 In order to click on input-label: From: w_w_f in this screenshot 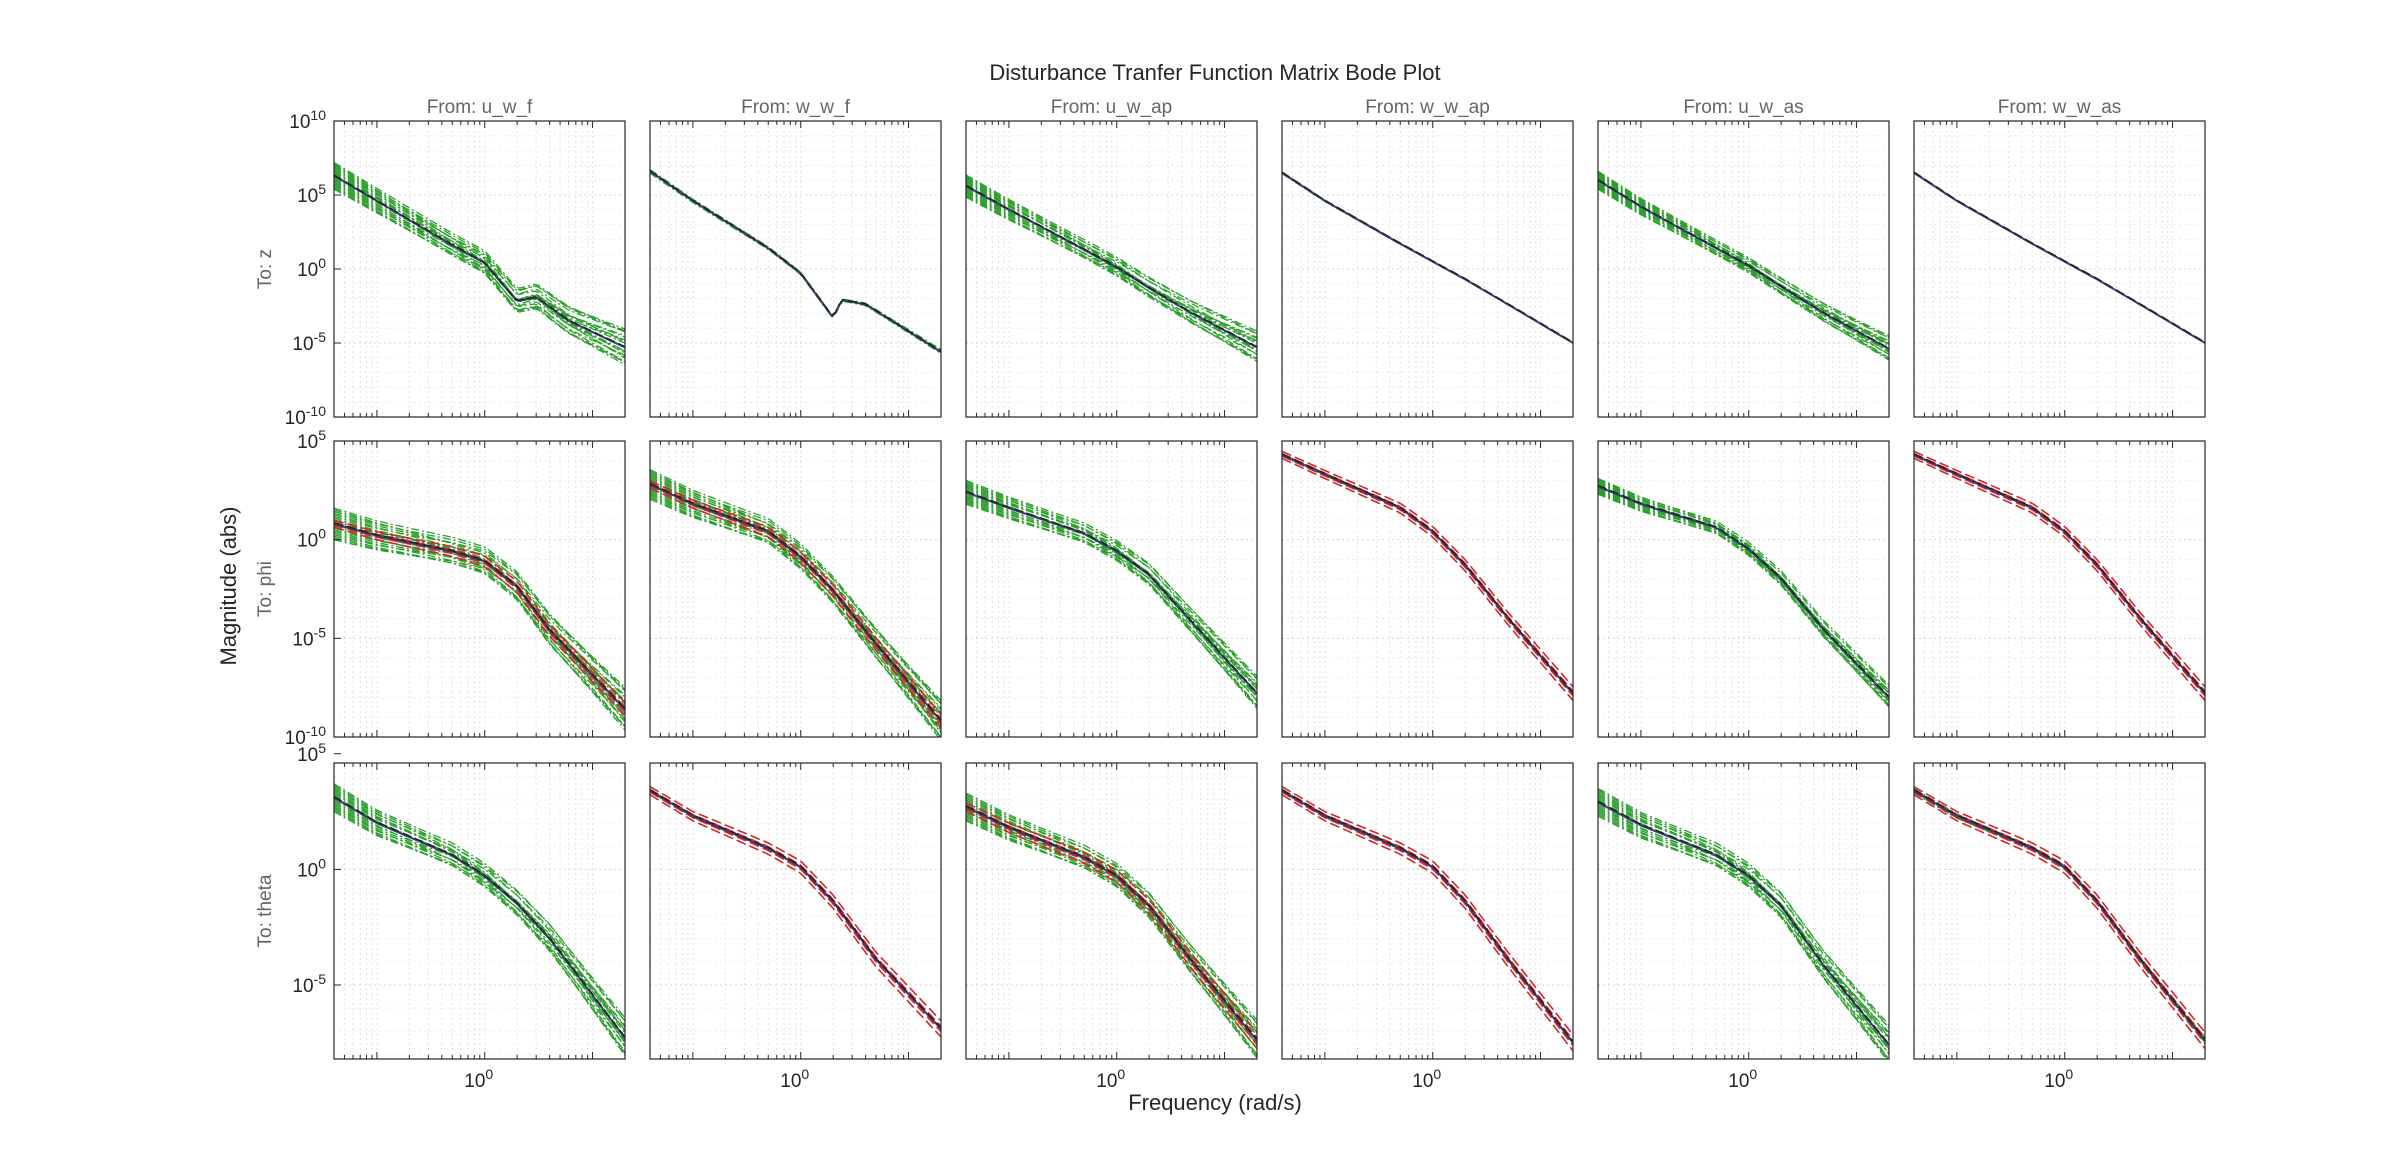, I will do `click(795, 107)`.